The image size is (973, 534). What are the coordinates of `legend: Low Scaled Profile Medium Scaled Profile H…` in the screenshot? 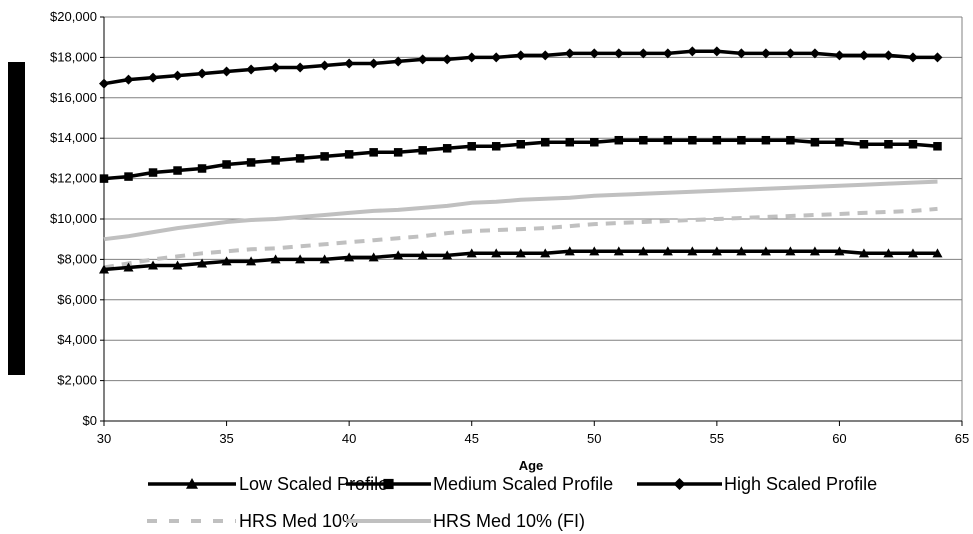 It's located at (512, 502).